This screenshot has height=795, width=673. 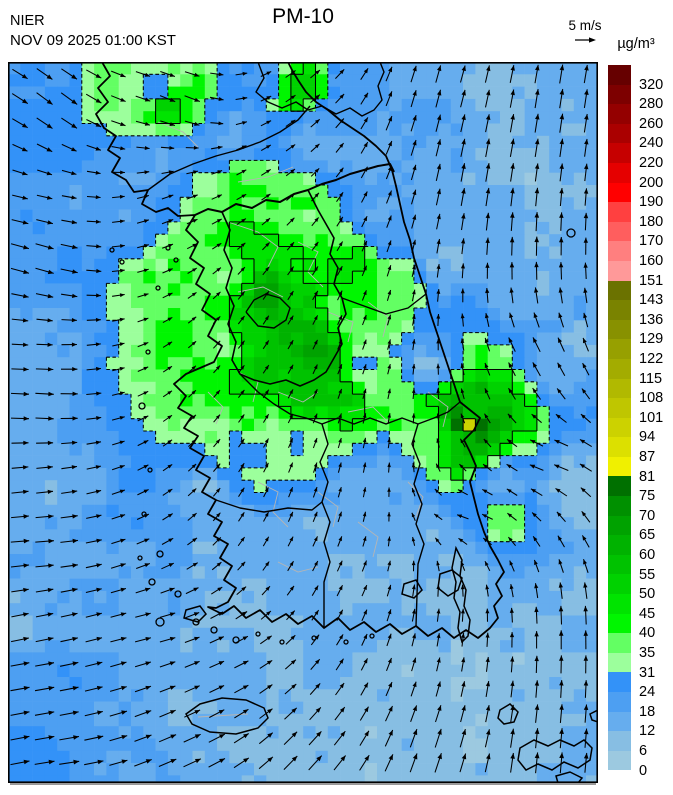 What do you see at coordinates (643, 770) in the screenshot?
I see `colorbar-tick-label: 0` at bounding box center [643, 770].